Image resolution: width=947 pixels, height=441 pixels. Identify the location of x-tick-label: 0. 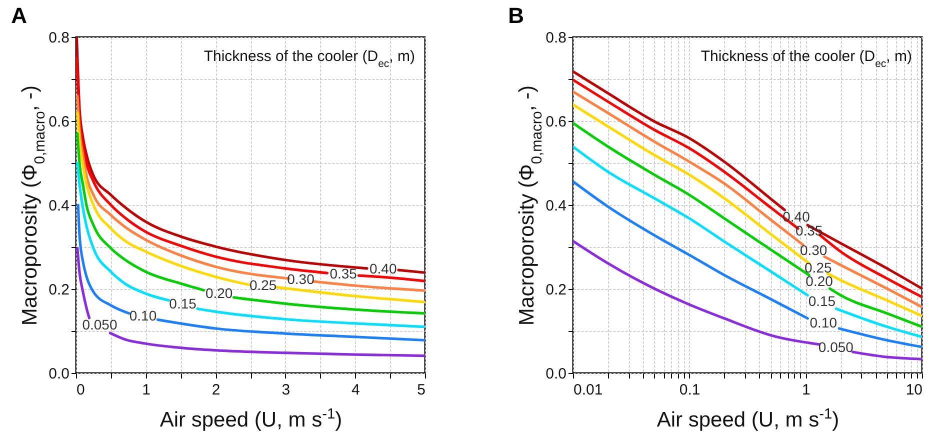
(80, 390).